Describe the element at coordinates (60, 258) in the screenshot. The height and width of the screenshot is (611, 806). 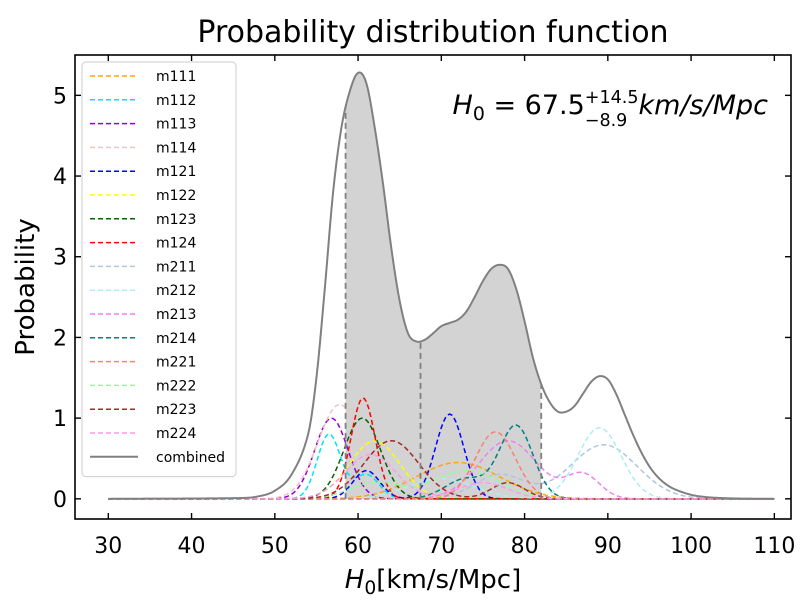
I see `y-tick-label: 3` at that location.